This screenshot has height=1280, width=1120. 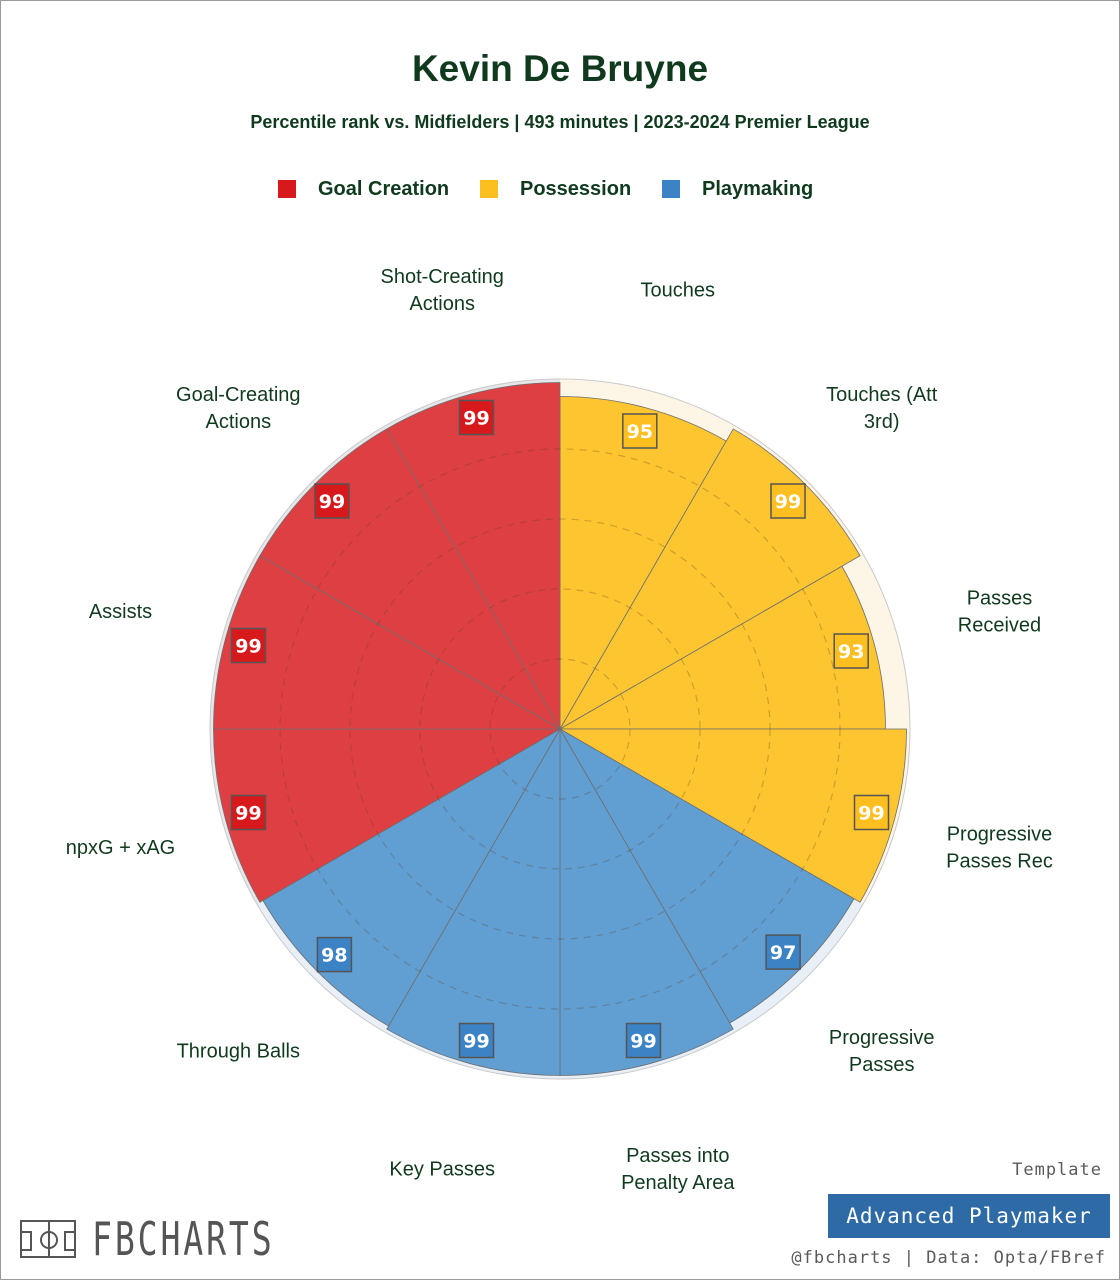 I want to click on value-badge-npxg-xag, so click(x=248, y=812).